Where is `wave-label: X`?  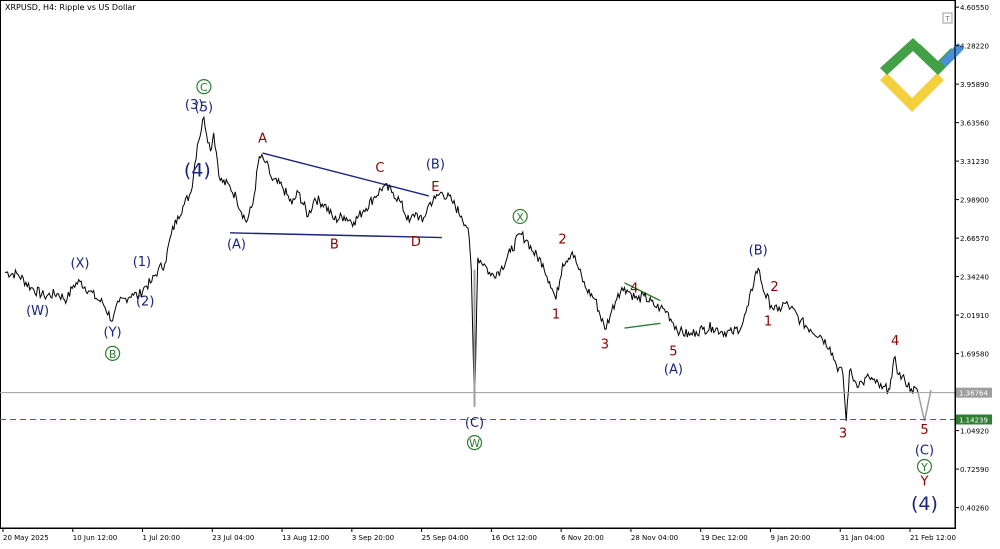 wave-label: X is located at coordinates (520, 216).